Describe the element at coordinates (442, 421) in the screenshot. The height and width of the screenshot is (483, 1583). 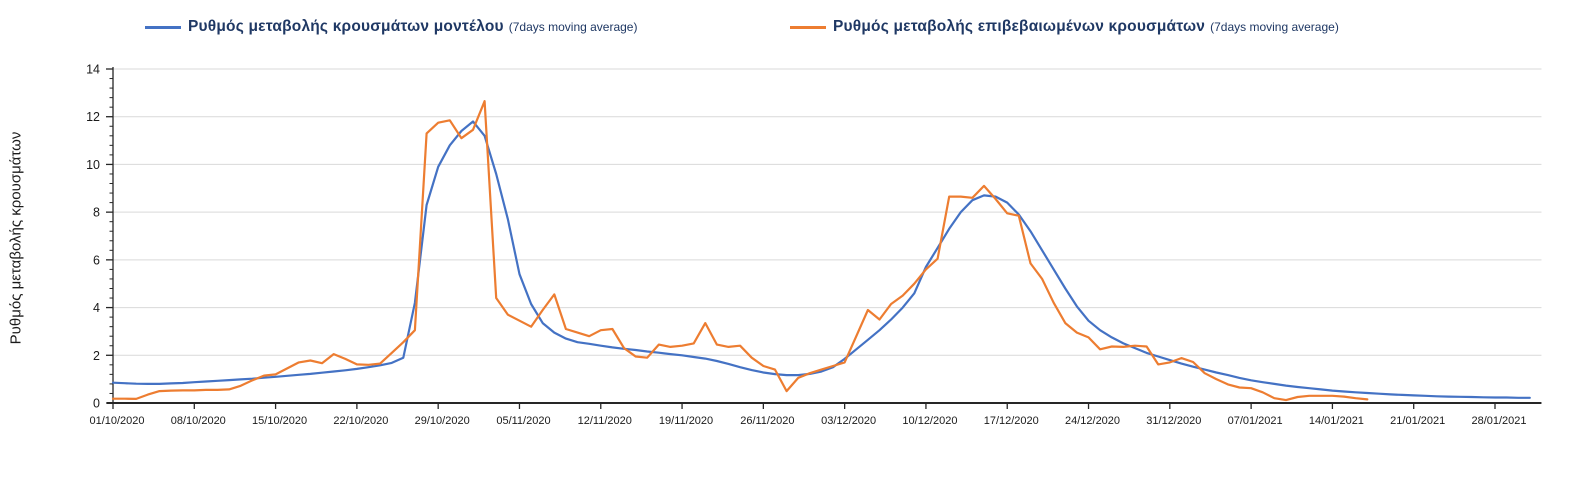
I see `x-tick-label: 29/10/2020` at that location.